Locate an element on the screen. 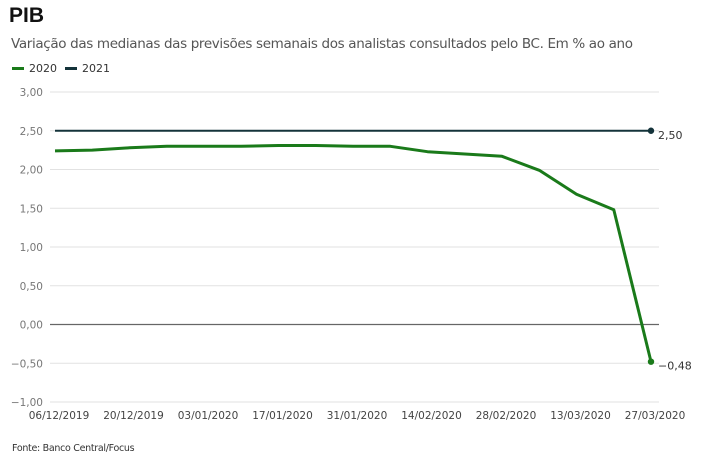 The height and width of the screenshot is (463, 728). chart-title: PIB is located at coordinates (27, 15).